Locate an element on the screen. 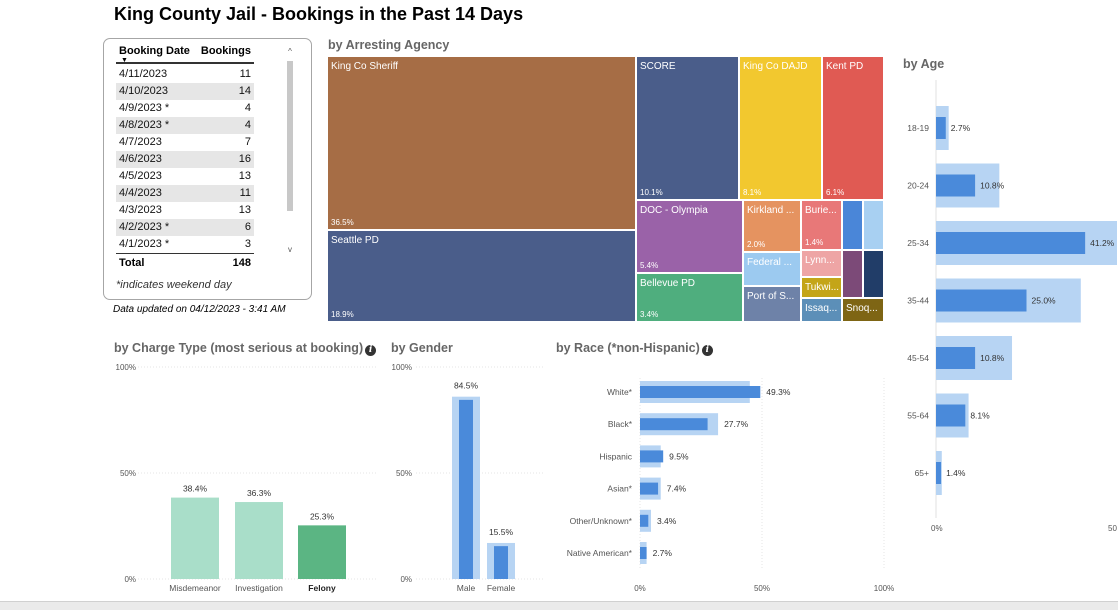 The height and width of the screenshot is (610, 1118). age-category-label: 65+ is located at coordinates (922, 473).